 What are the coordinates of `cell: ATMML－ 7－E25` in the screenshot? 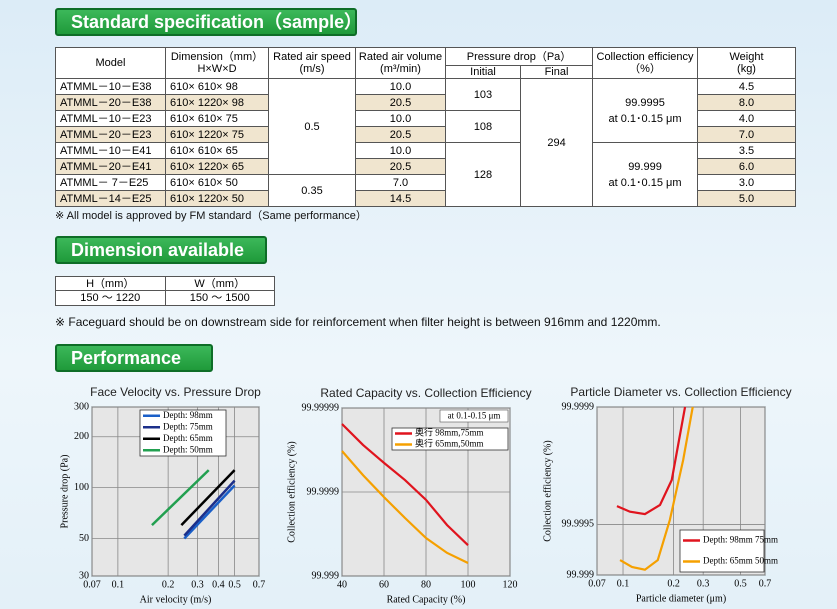 It's located at (110, 182).